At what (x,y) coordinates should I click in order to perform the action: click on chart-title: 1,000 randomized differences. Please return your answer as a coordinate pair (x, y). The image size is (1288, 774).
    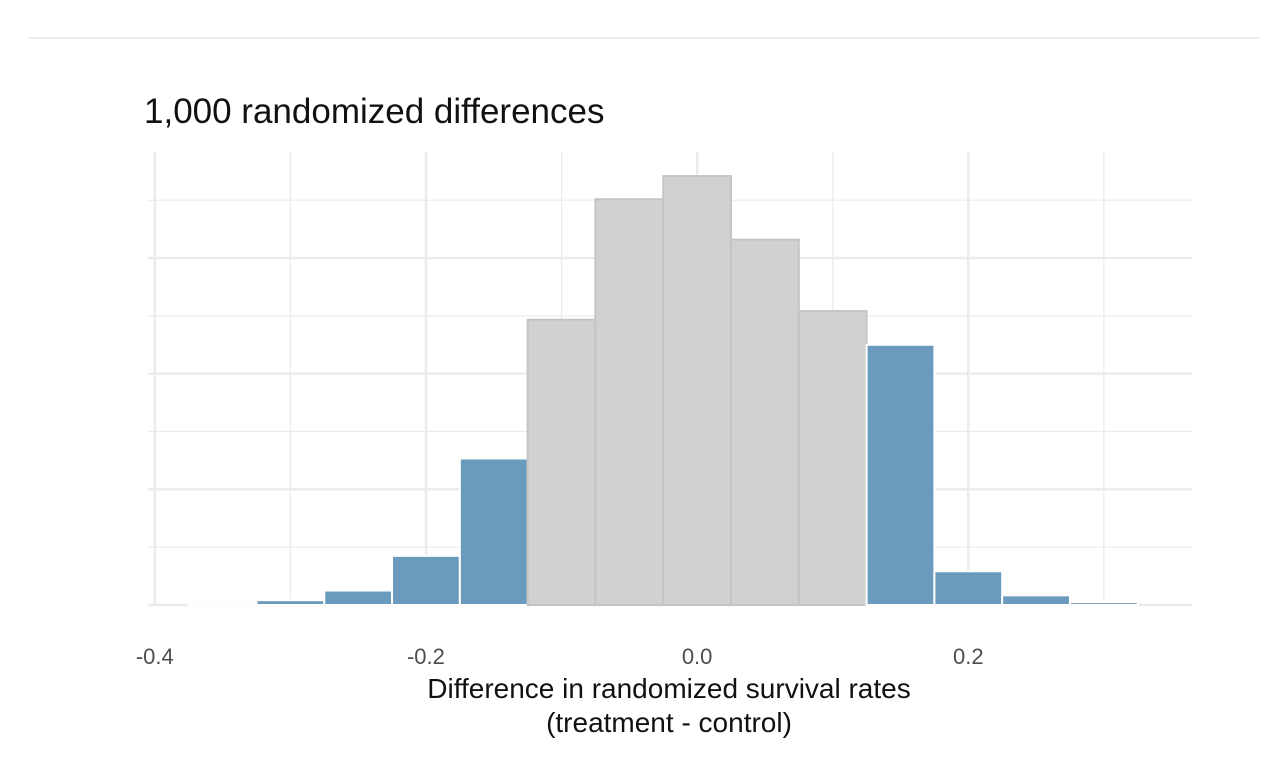
    Looking at the image, I should click on (374, 111).